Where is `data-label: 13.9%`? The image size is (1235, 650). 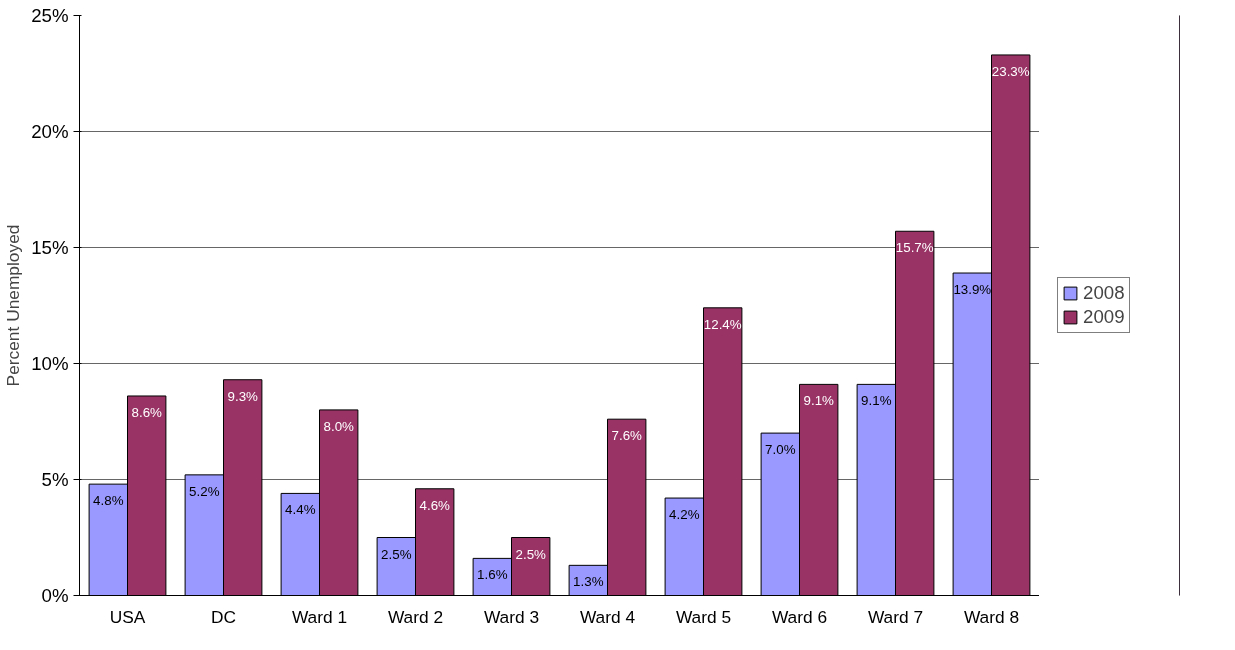
data-label: 13.9% is located at coordinates (972, 290).